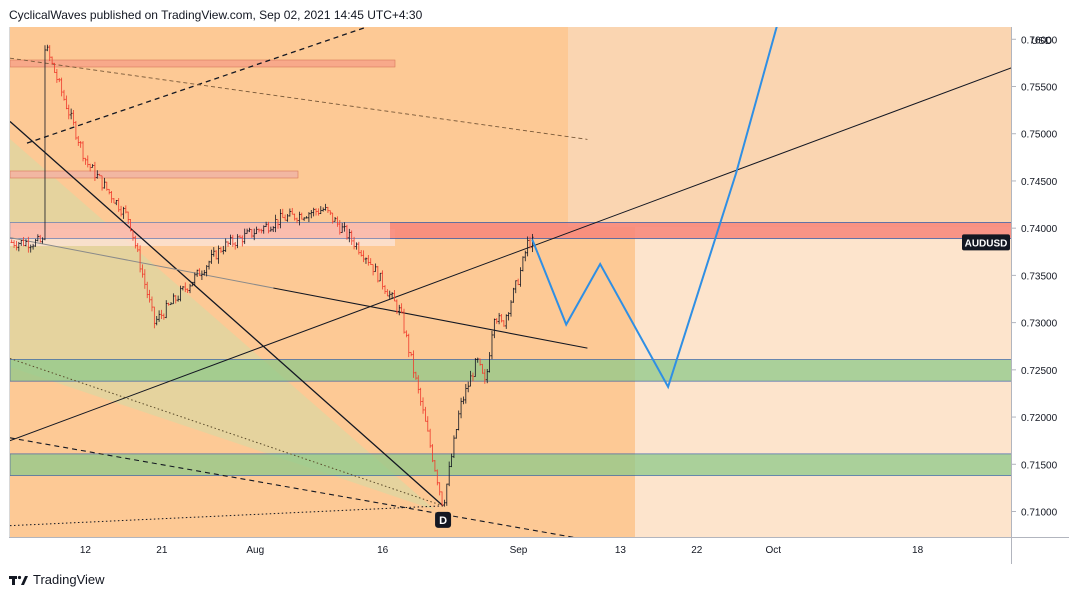 This screenshot has height=598, width=1079. I want to click on time-tick-label: 21, so click(162, 550).